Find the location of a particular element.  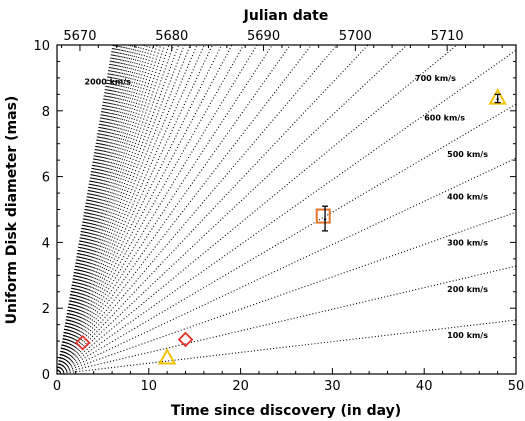

top-x-tick-label: 5670 is located at coordinates (79, 36).